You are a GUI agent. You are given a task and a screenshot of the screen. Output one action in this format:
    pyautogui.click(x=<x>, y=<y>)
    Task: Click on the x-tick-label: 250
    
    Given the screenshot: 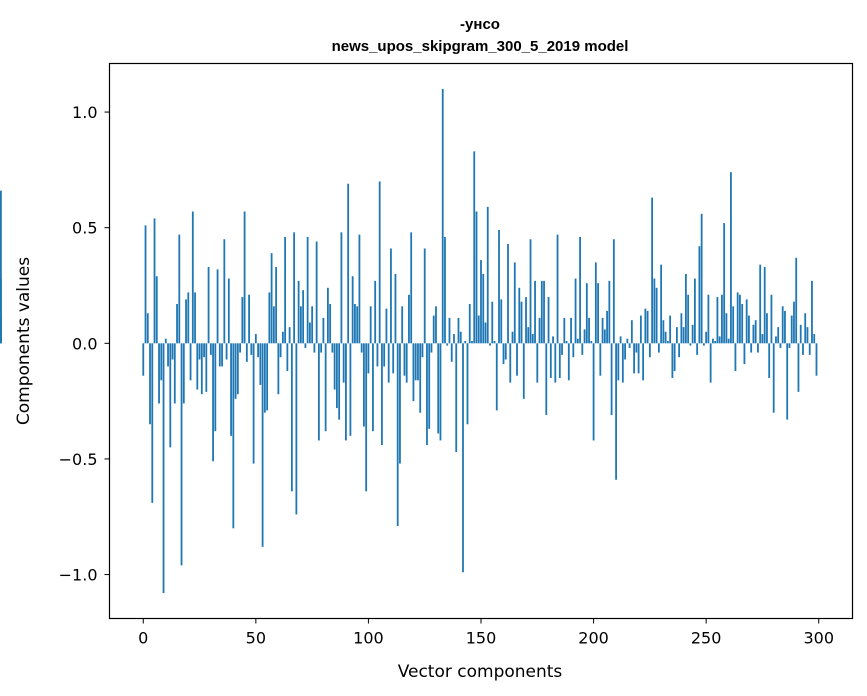 What is the action you would take?
    pyautogui.click(x=706, y=638)
    